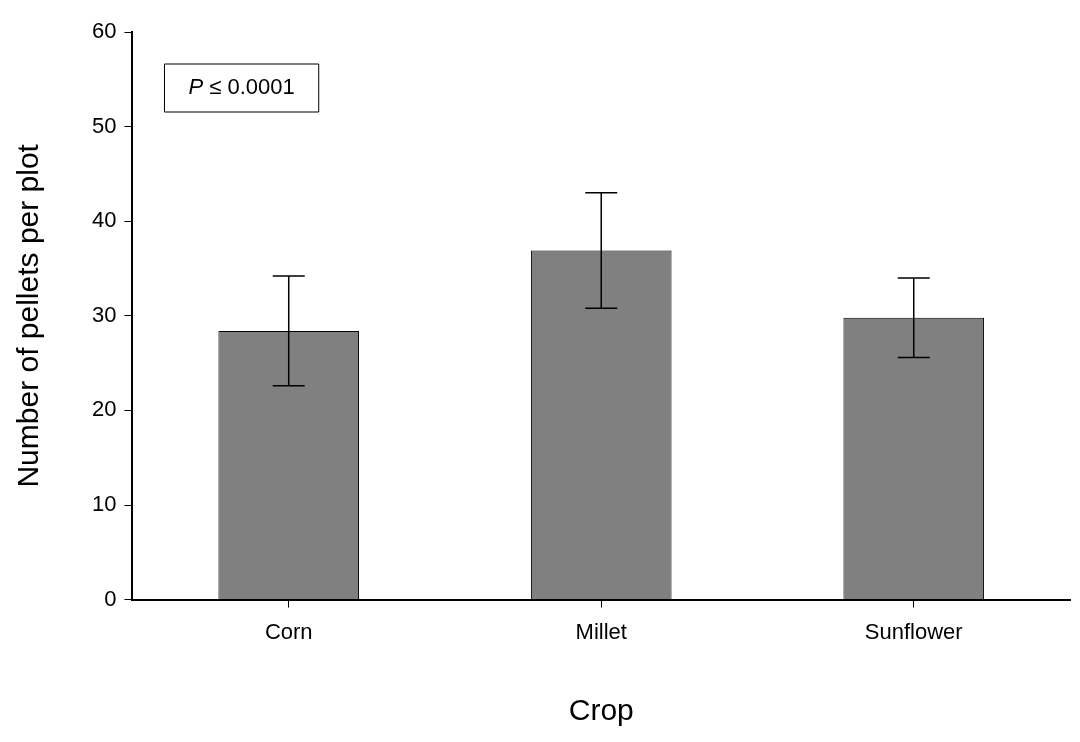 The height and width of the screenshot is (742, 1080). I want to click on y-tick-label: 40, so click(104, 220).